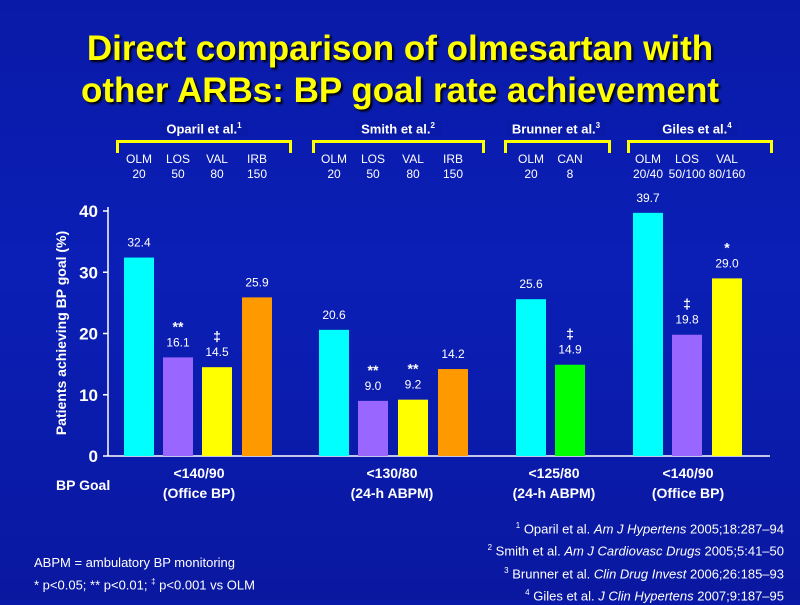  I want to click on significance-note: * p<0.05; ** p<0.01; ‡ p<0.001 vs OLM, so click(144, 583).